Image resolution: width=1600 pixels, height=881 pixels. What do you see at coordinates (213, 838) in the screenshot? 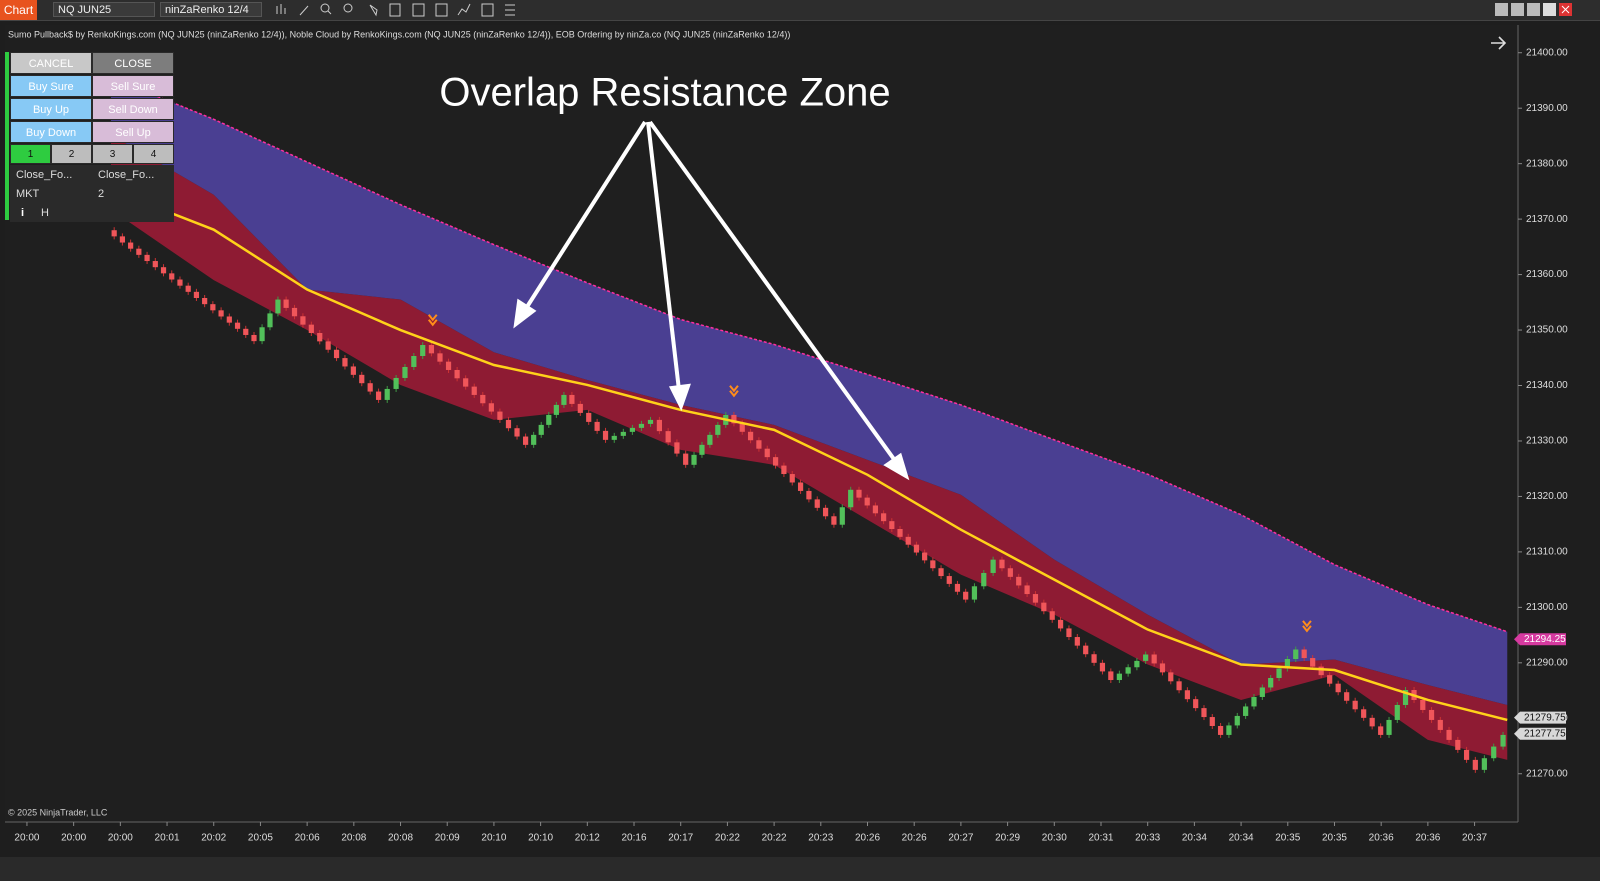
I see `x-tick-label: 20:02` at bounding box center [213, 838].